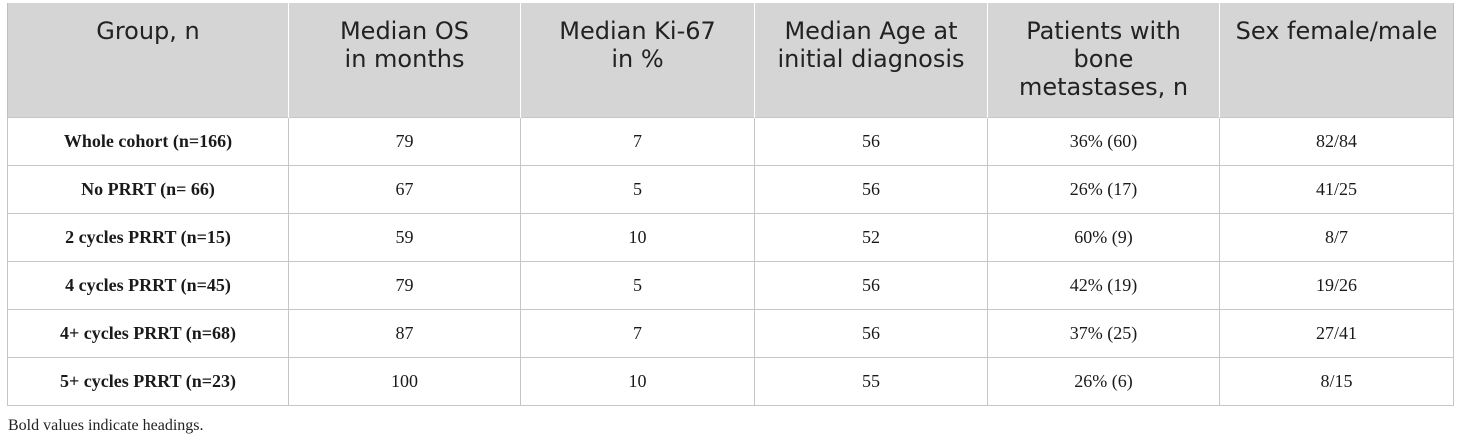 The image size is (1460, 444). I want to click on row-label: 2 cycles PRRT (n=15), so click(148, 237).